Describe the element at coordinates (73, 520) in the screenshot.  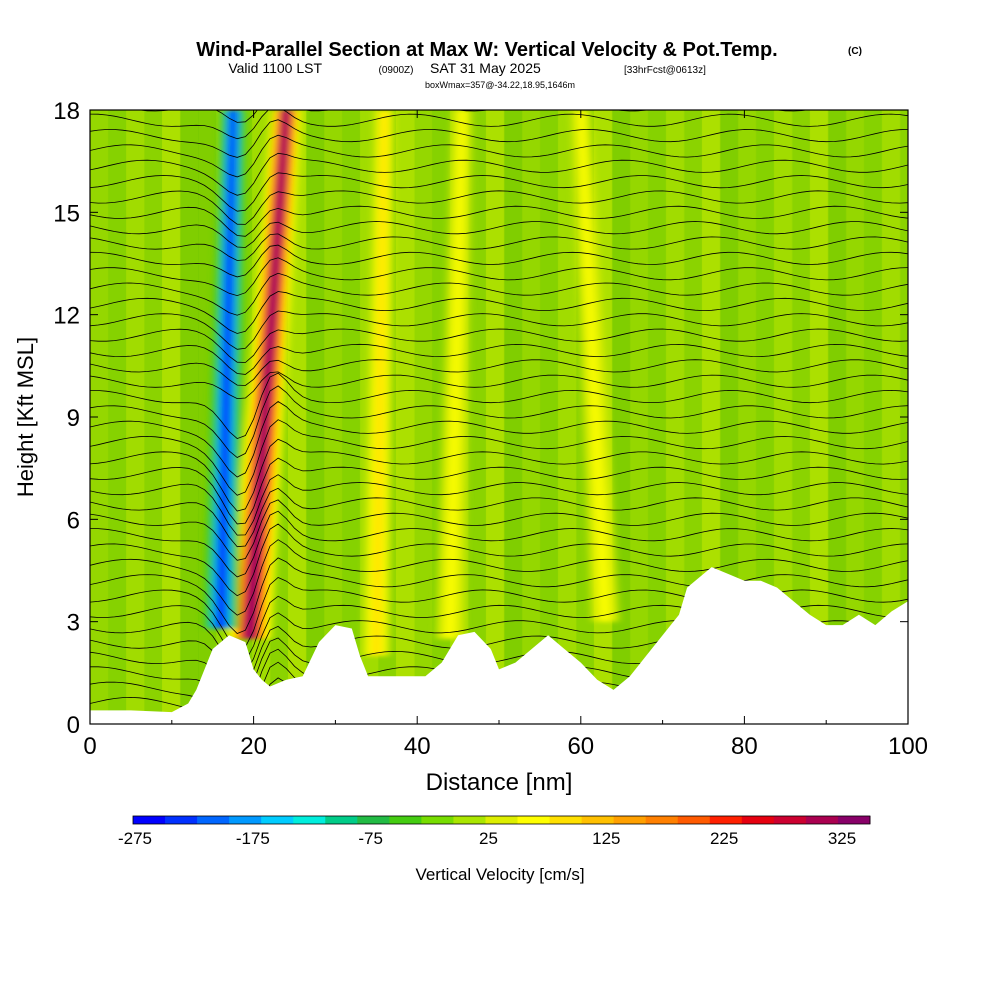
I see `y-tick-label: 6` at that location.